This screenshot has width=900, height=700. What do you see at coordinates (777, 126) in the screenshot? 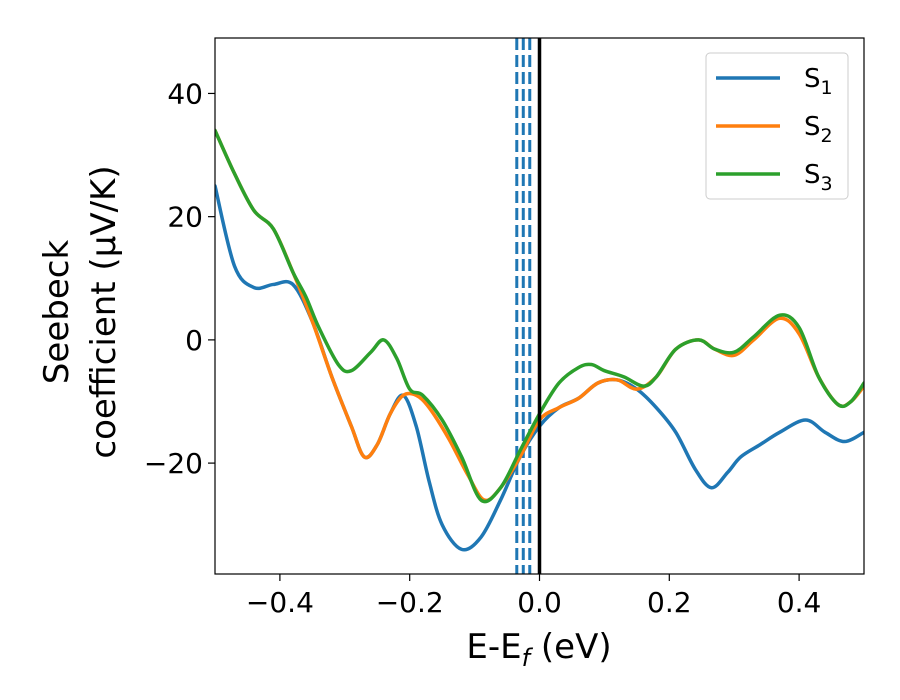
I see `legend: S1 S2 S3` at bounding box center [777, 126].